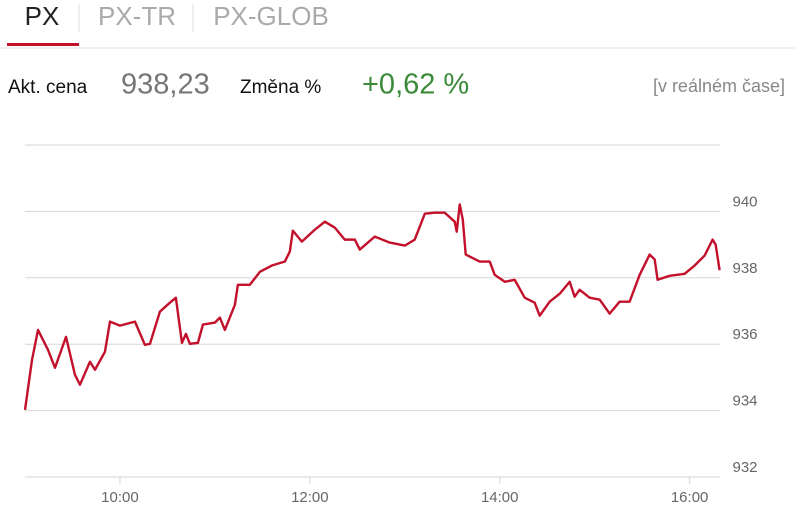 This screenshot has height=529, width=795. I want to click on x-tick-label: 12:00, so click(310, 497).